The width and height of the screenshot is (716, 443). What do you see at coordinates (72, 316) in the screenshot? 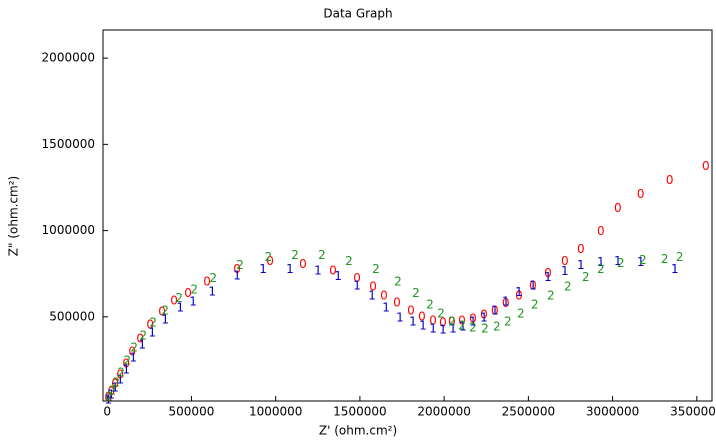
I see `y-tick-label: 500000` at bounding box center [72, 316].